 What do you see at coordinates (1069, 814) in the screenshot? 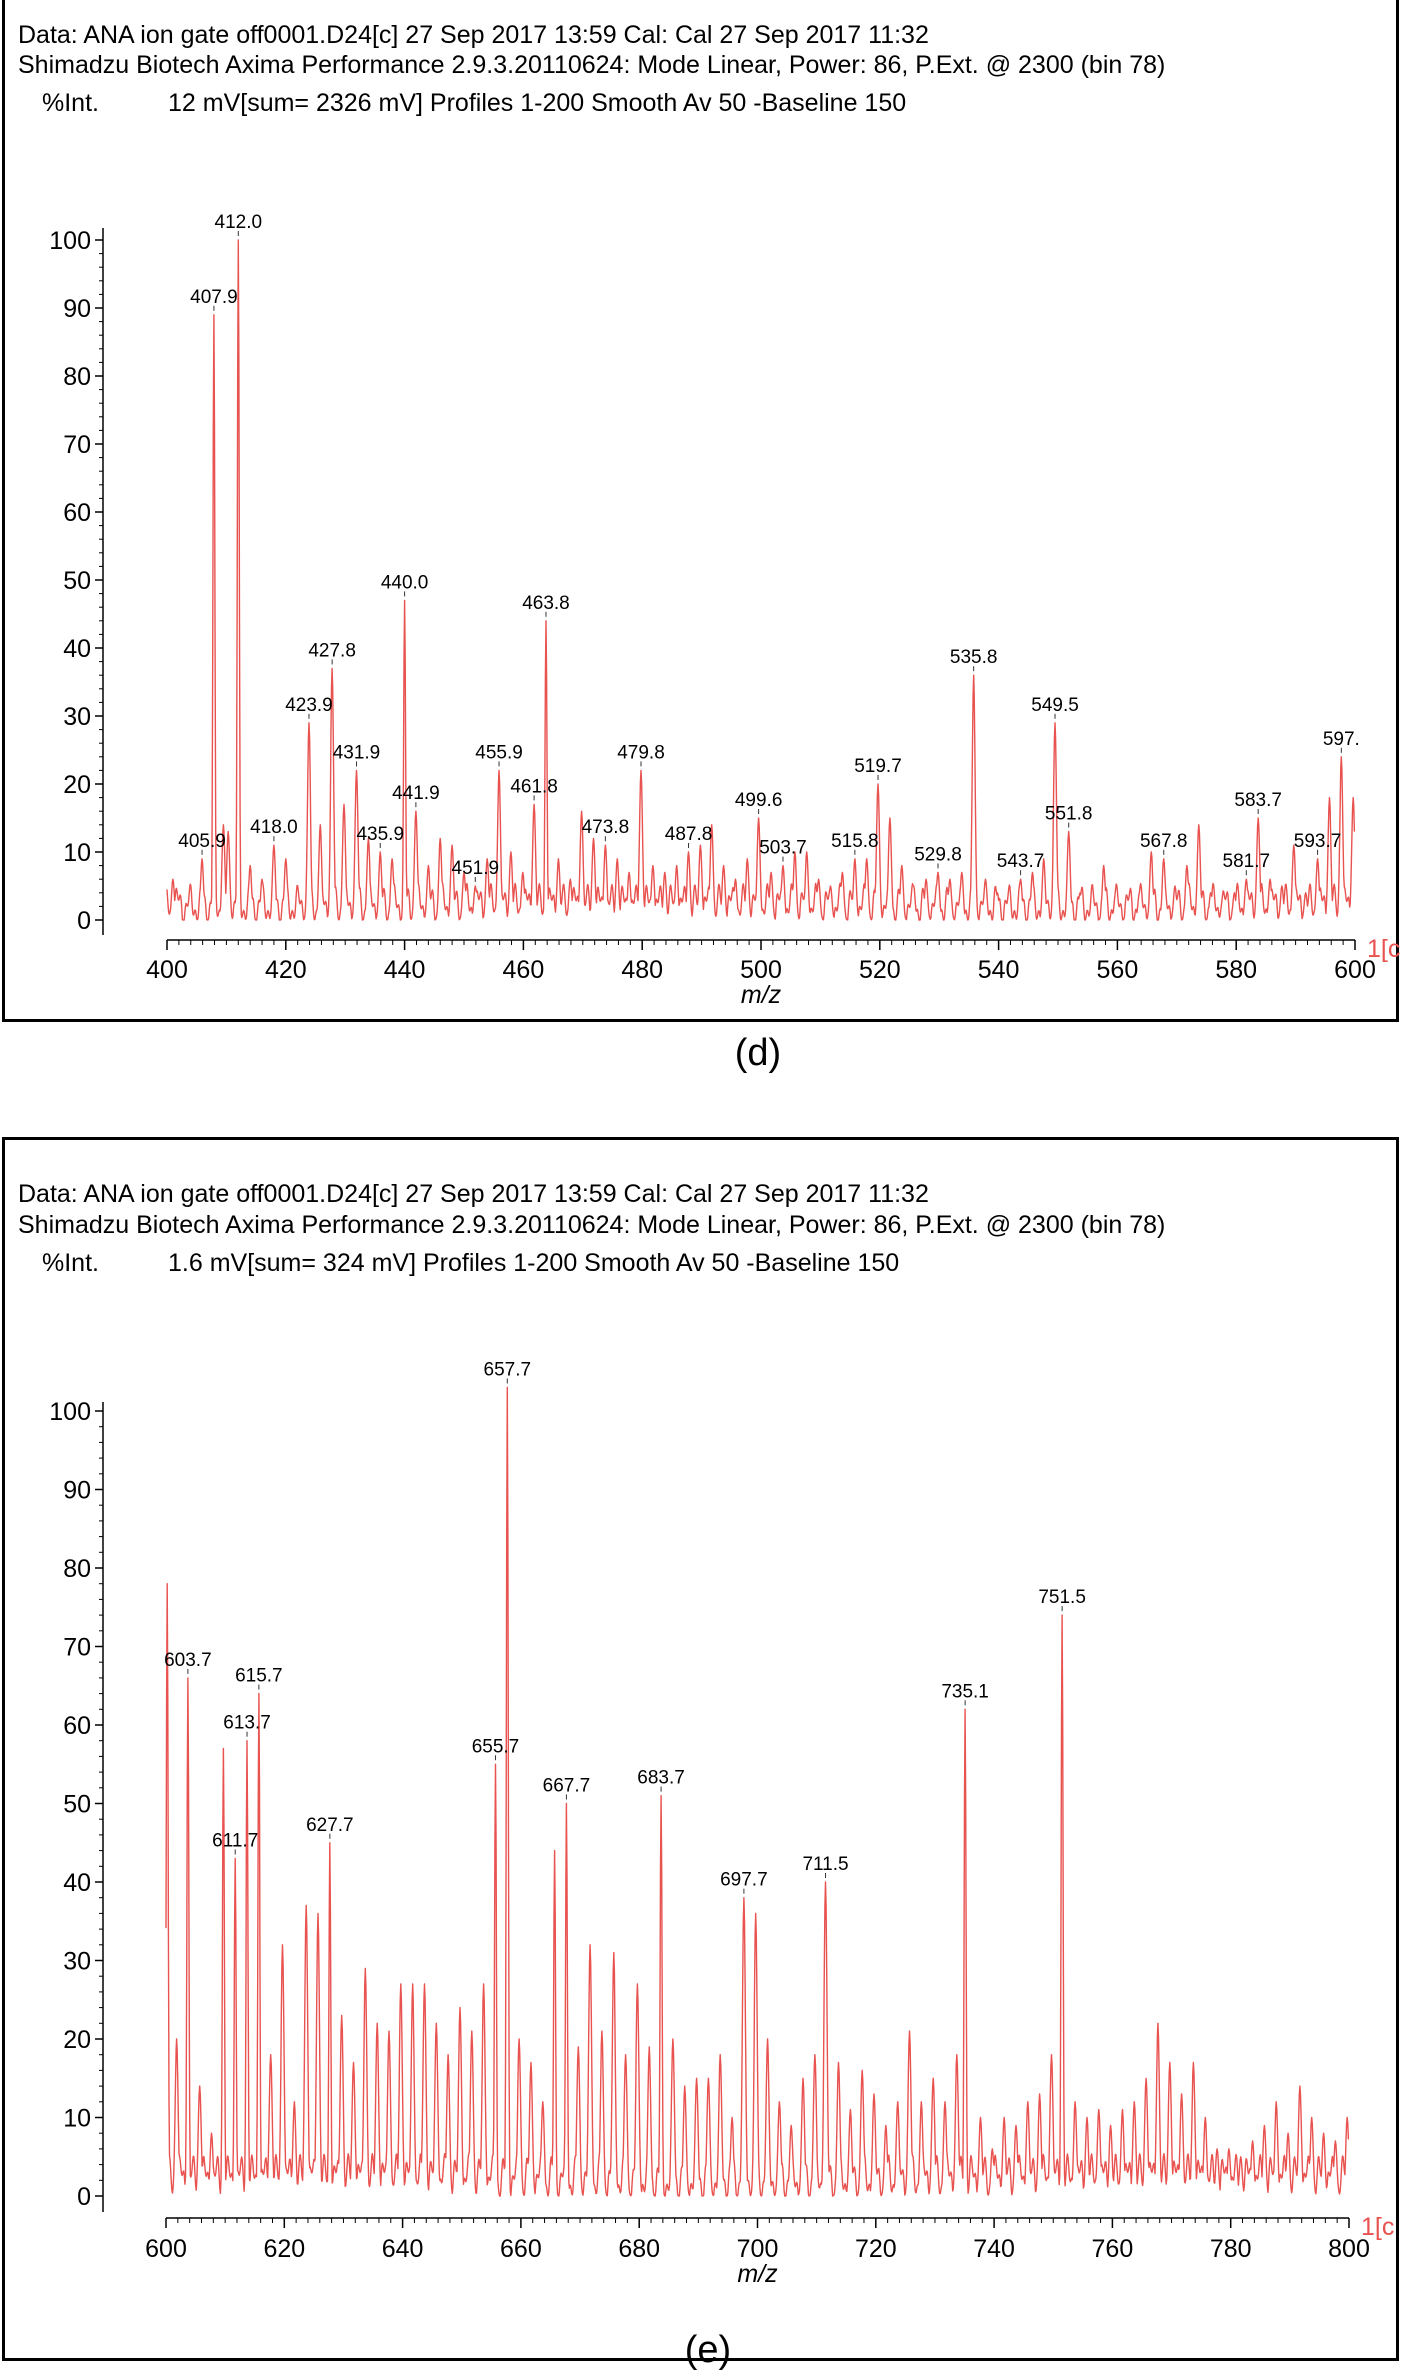
I see `peak-label: 551.8` at bounding box center [1069, 814].